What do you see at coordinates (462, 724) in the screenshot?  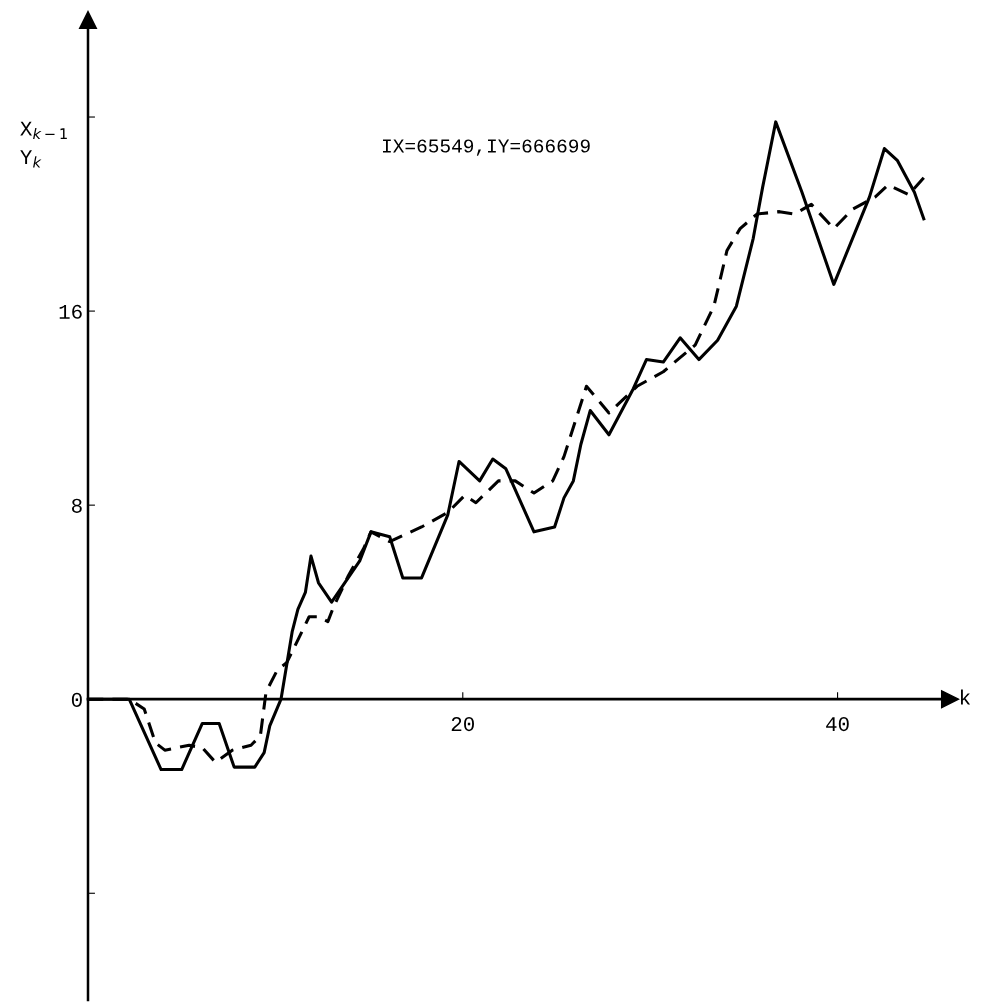 I see `x-tick-label: 20` at bounding box center [462, 724].